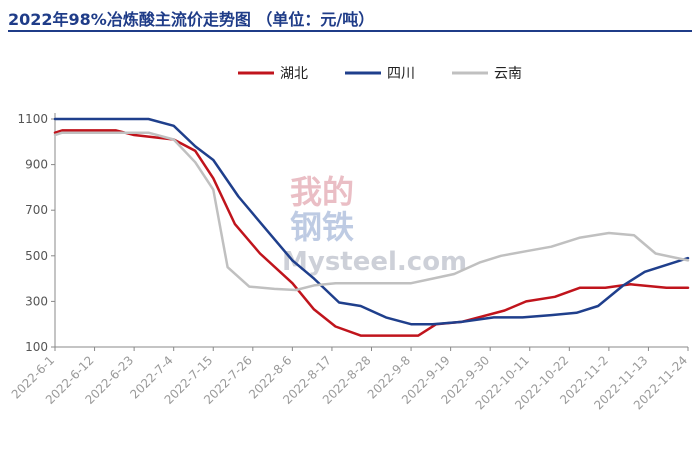  I want to click on y-tick-label: 700, so click(36, 210).